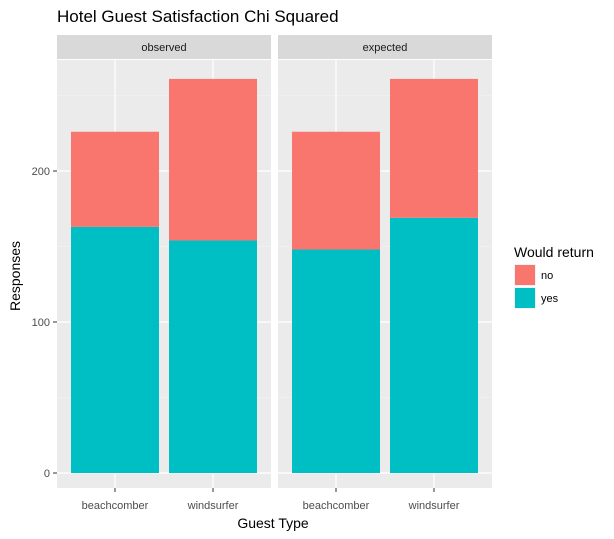  What do you see at coordinates (525, 275) in the screenshot?
I see `legend-key-no` at bounding box center [525, 275].